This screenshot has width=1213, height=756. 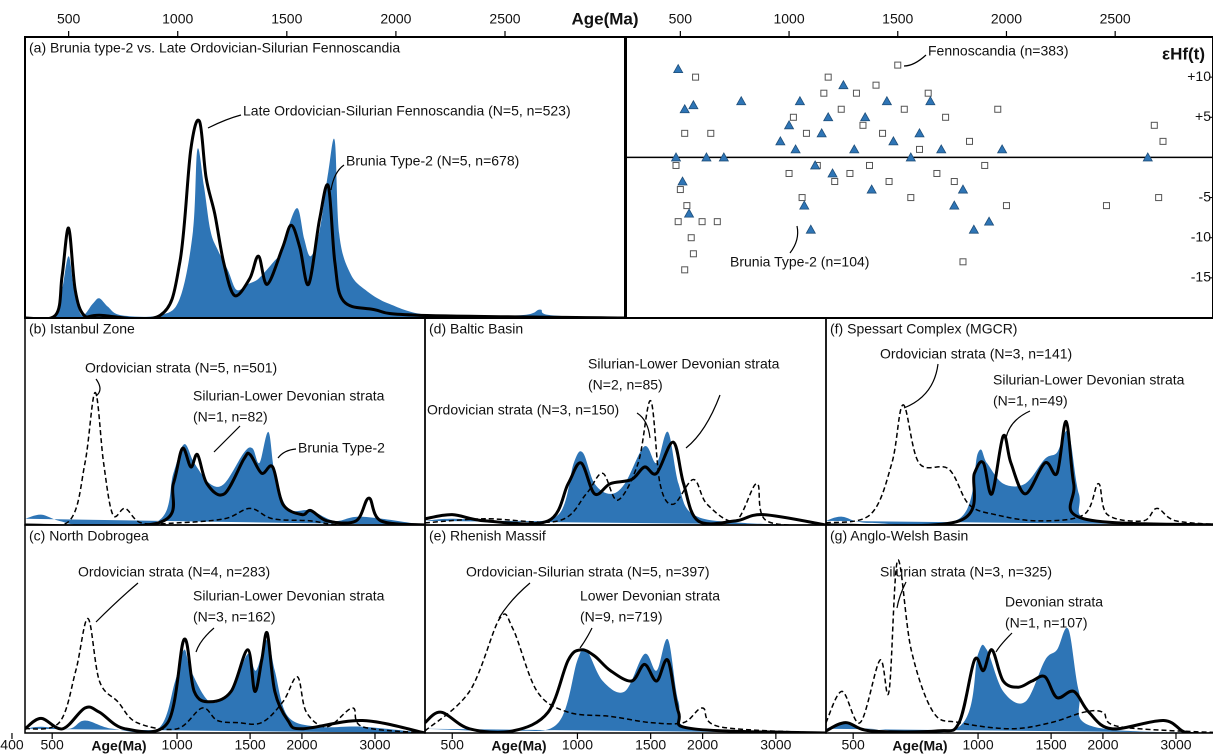 What do you see at coordinates (487, 536) in the screenshot?
I see `panel-title: (e) Rhenish Massif` at bounding box center [487, 536].